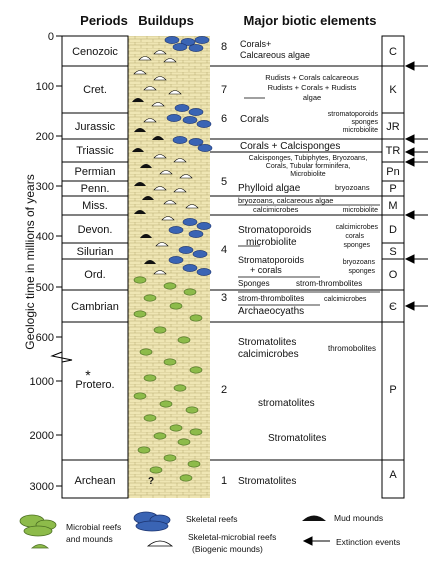 Image resolution: width=438 pixels, height=571 pixels. I want to click on legend-skeletal-microbial-icon, so click(160, 543).